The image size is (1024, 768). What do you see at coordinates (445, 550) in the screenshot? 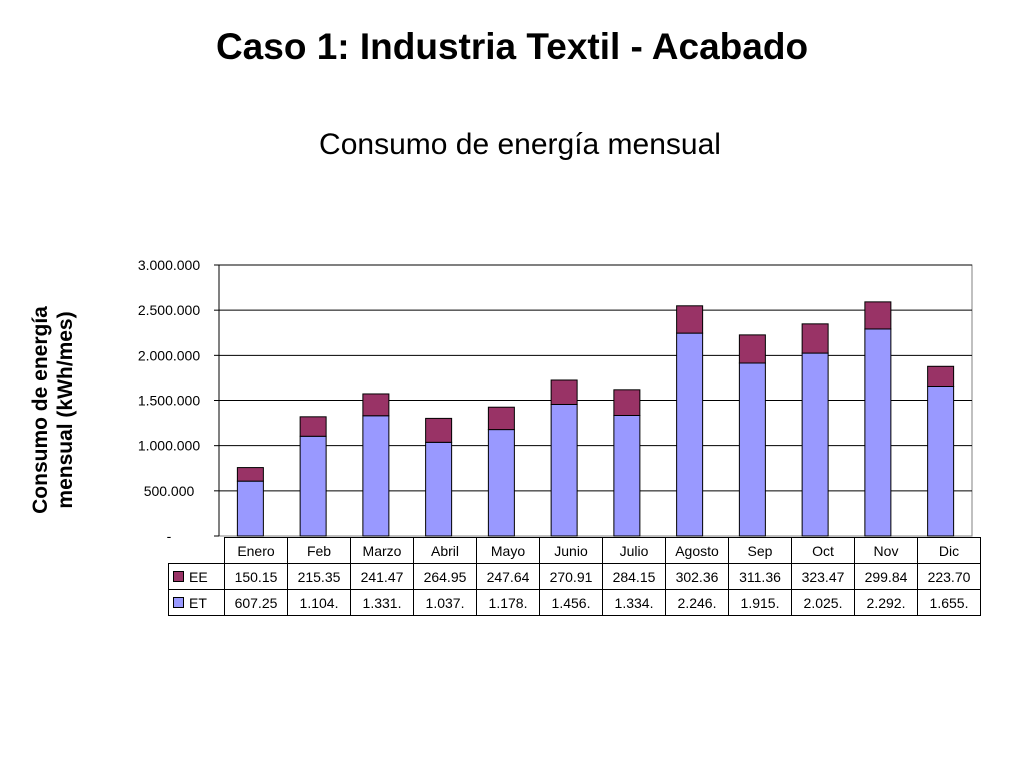
I see `category-label: Abril` at bounding box center [445, 550].